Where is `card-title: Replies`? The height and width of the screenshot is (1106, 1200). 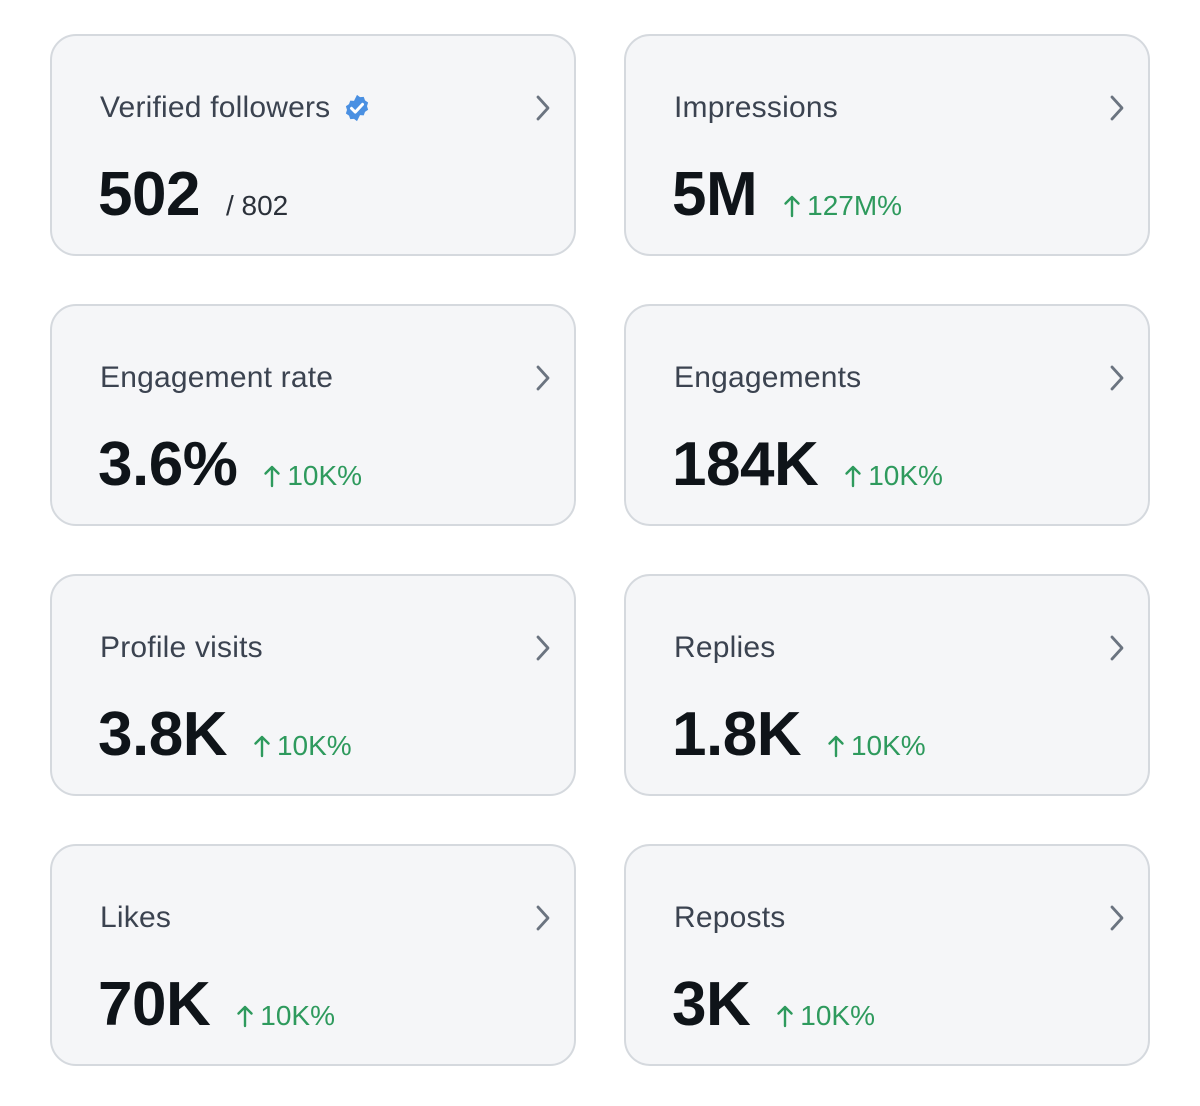
card-title: Replies is located at coordinates (725, 647).